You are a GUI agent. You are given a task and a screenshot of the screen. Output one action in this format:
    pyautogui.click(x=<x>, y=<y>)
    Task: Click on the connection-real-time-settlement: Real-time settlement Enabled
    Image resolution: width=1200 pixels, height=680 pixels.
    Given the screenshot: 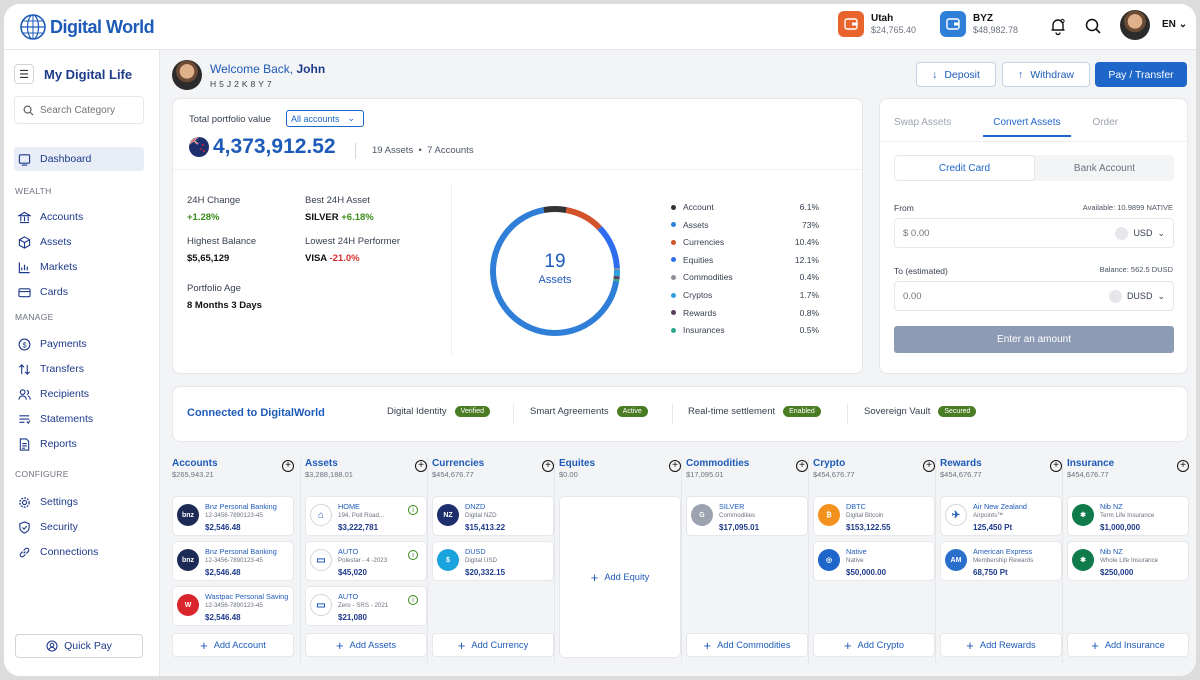 What is the action you would take?
    pyautogui.click(x=754, y=411)
    